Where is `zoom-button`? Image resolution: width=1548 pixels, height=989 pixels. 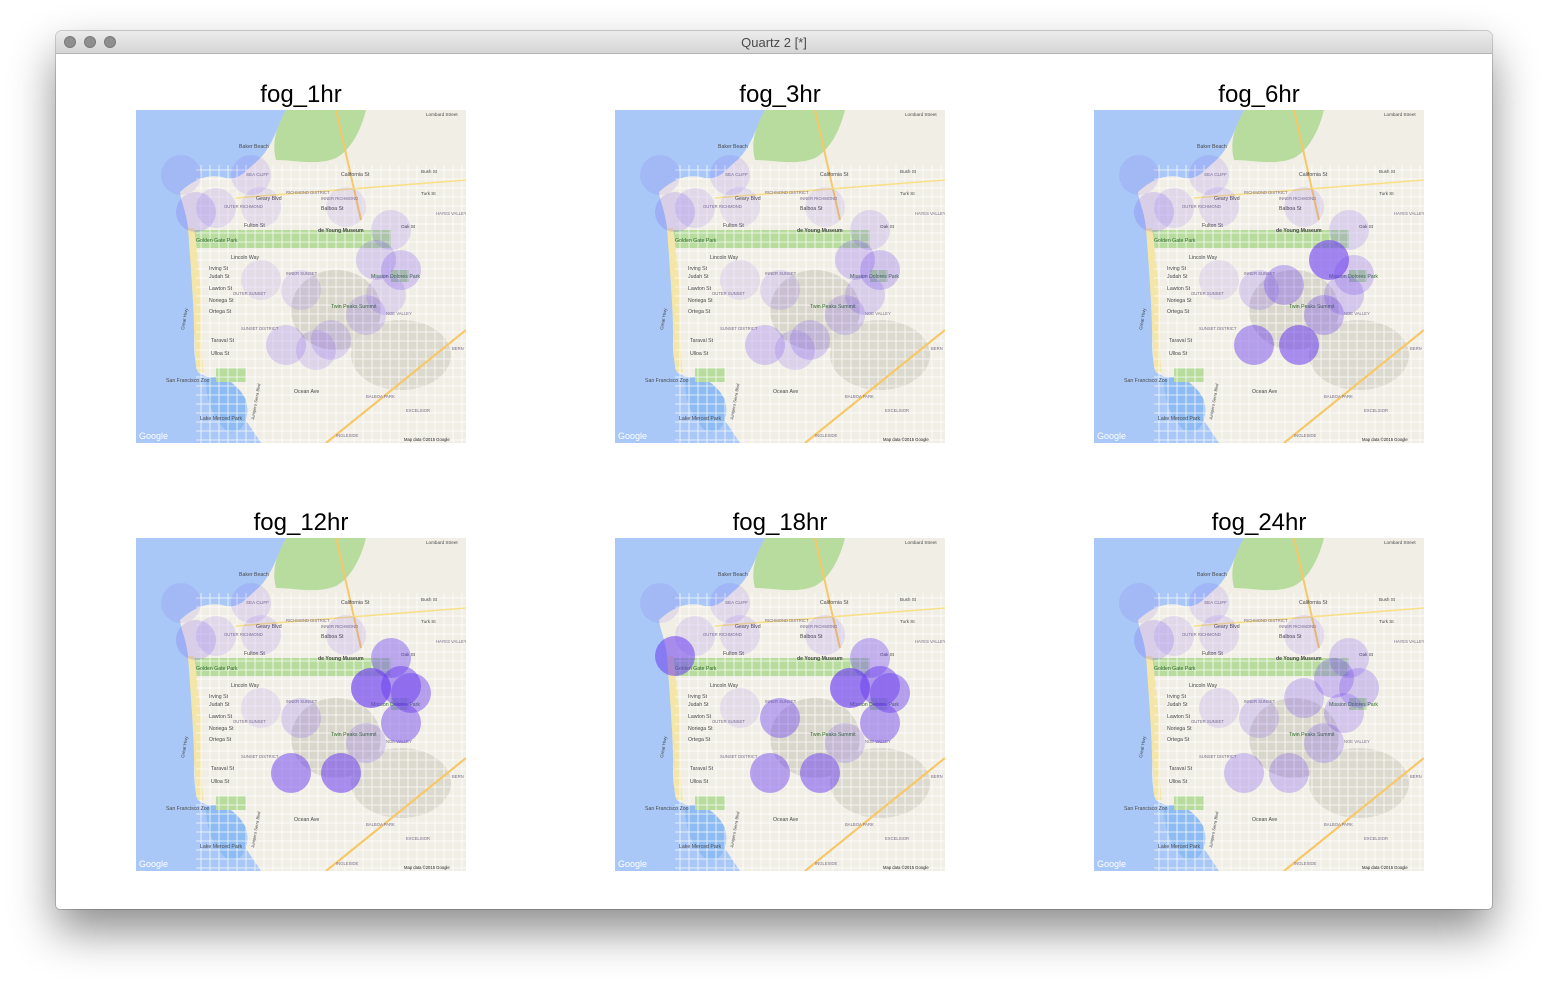
zoom-button is located at coordinates (110, 42).